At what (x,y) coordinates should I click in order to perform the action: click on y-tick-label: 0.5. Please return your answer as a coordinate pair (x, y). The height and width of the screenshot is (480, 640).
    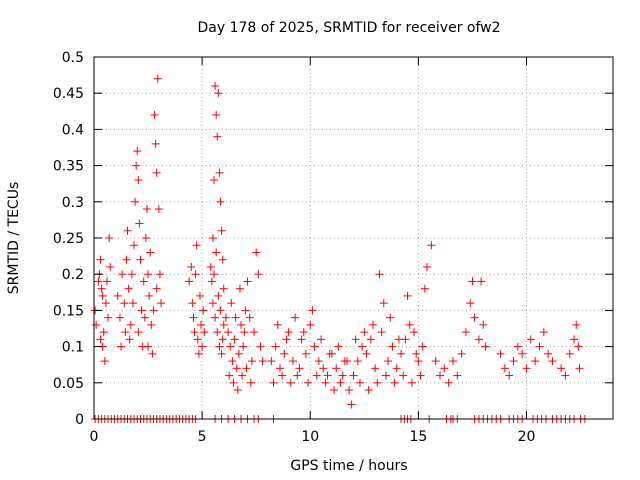
    Looking at the image, I should click on (73, 58).